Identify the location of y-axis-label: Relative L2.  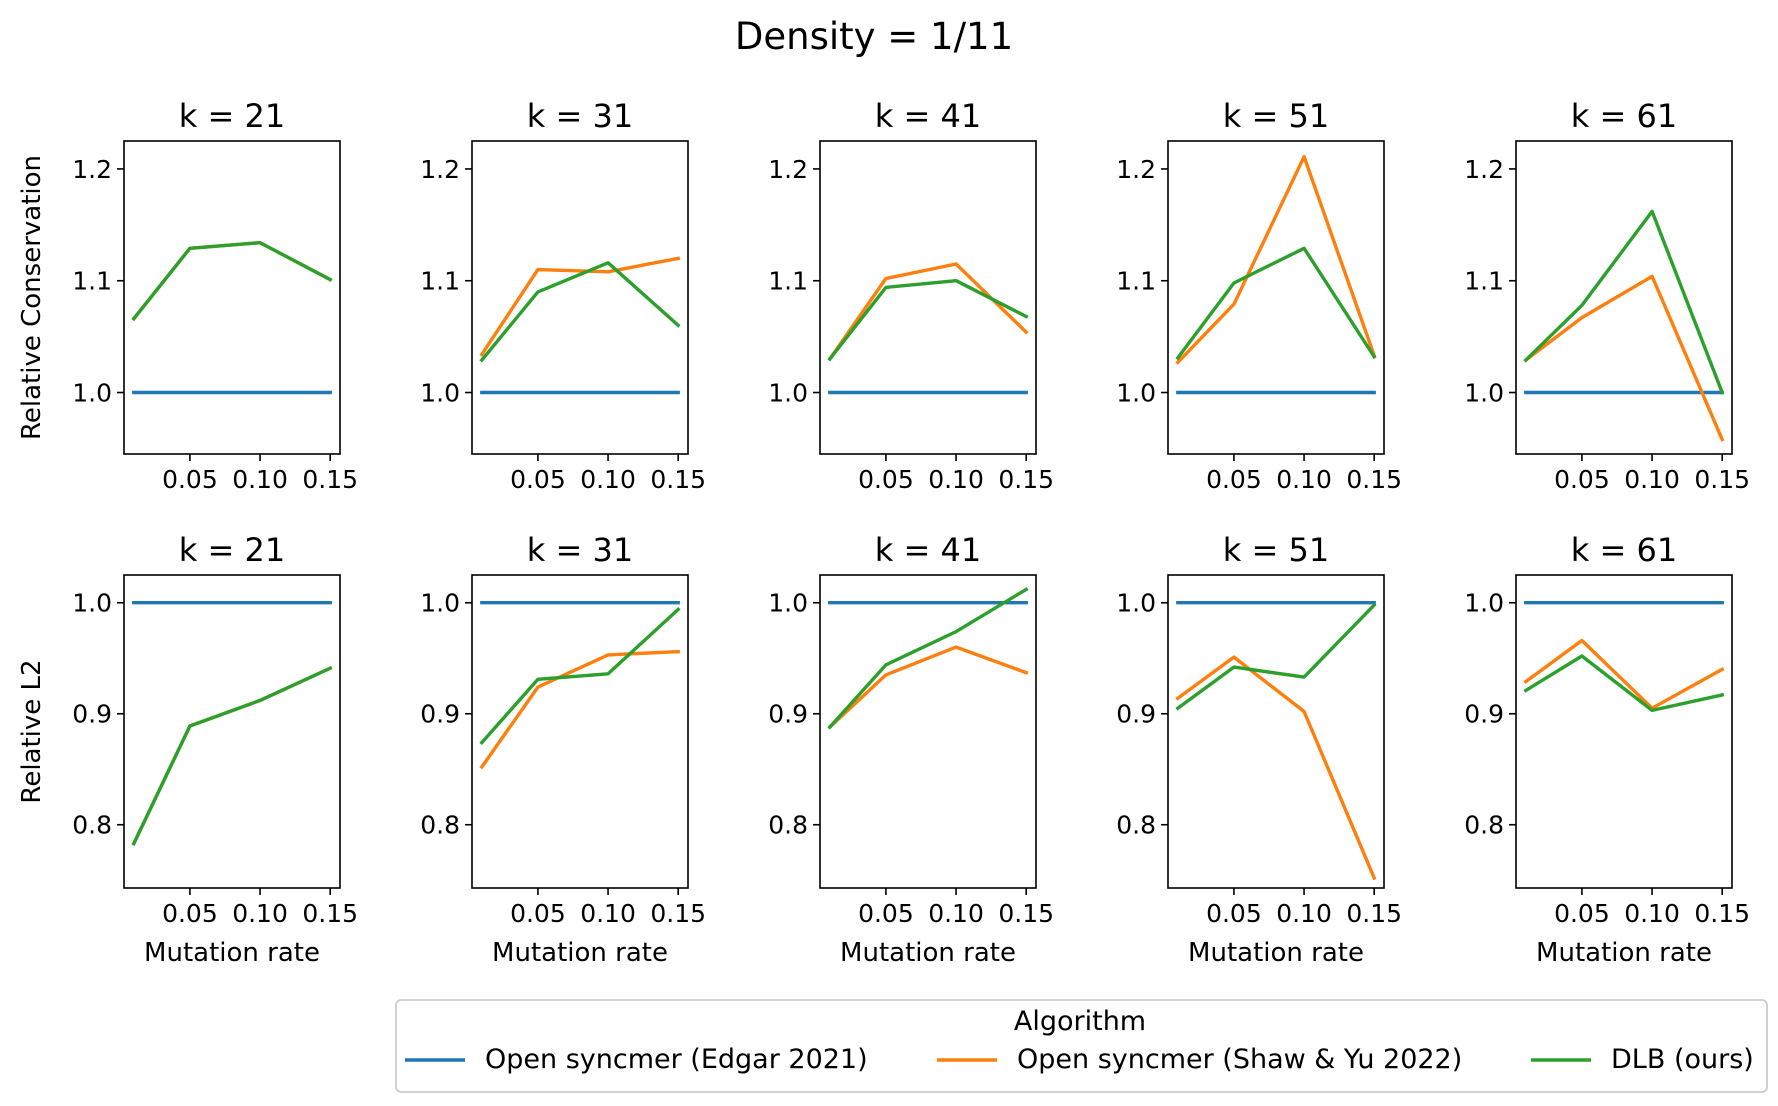
(32, 731).